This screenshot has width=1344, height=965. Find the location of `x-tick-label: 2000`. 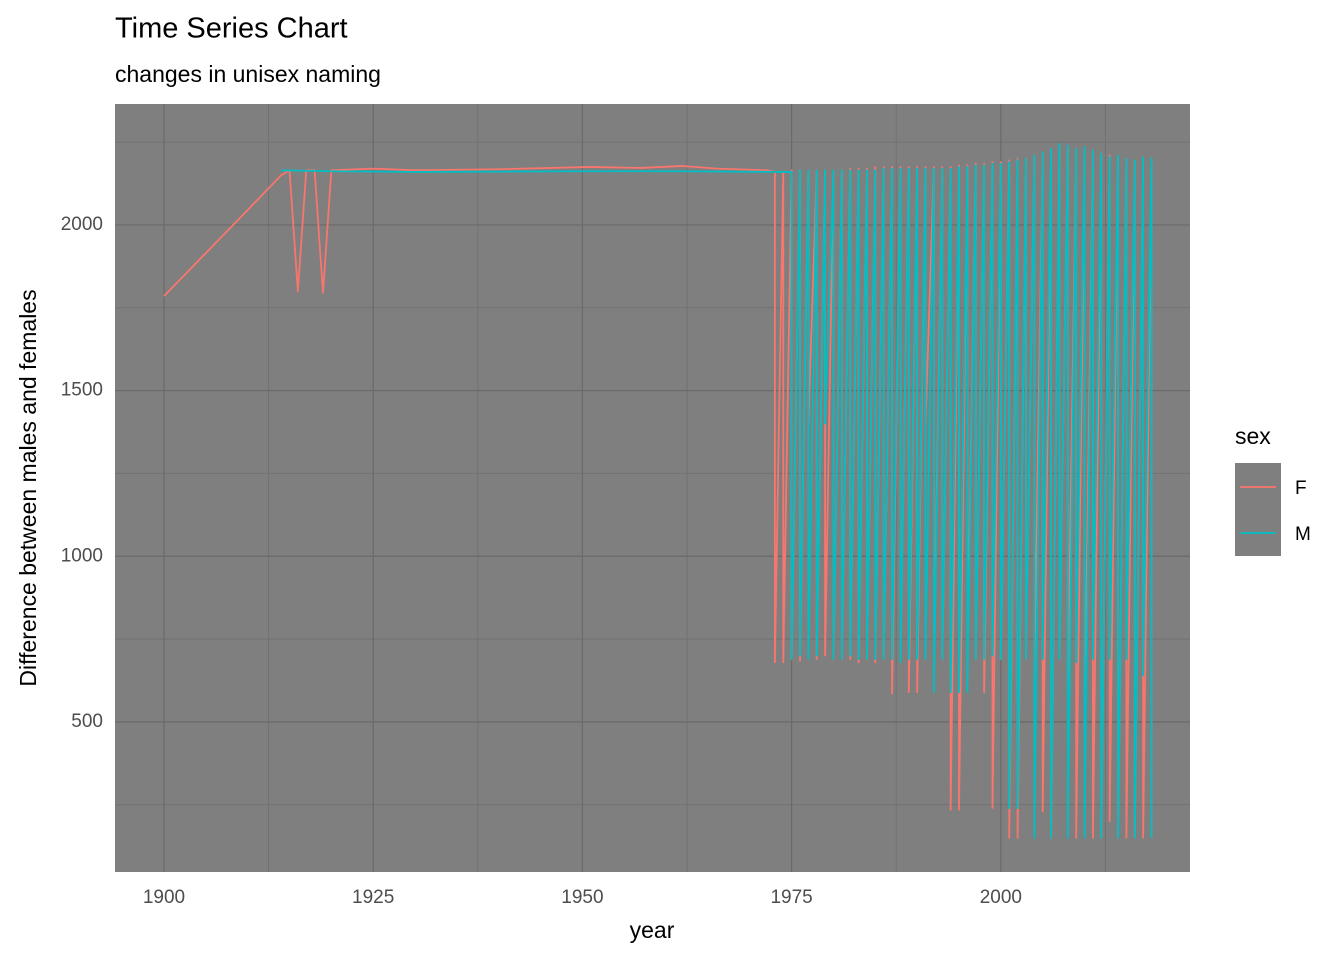

x-tick-label: 2000 is located at coordinates (1001, 897).